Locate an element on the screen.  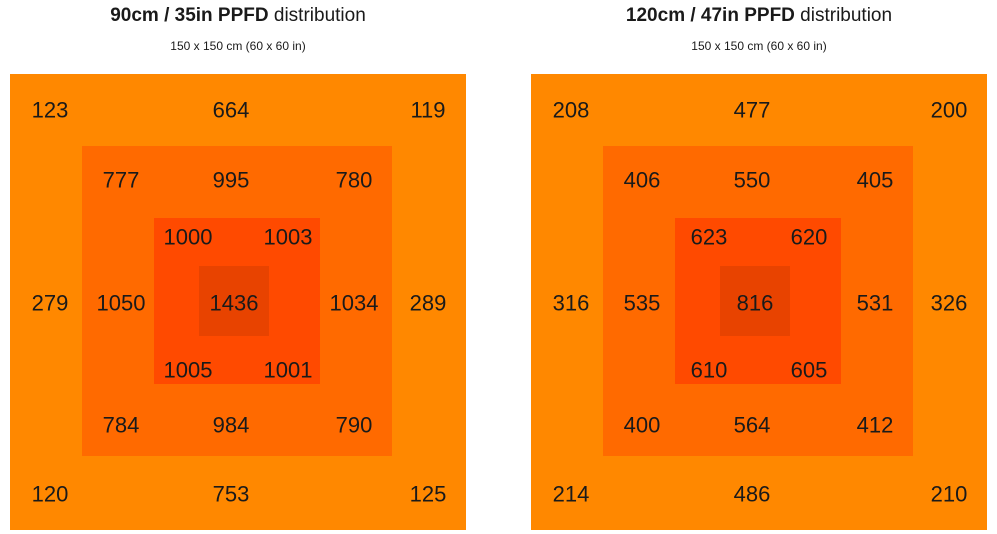
ppfd-value-outer-bottom-2: 210 is located at coordinates (949, 494).